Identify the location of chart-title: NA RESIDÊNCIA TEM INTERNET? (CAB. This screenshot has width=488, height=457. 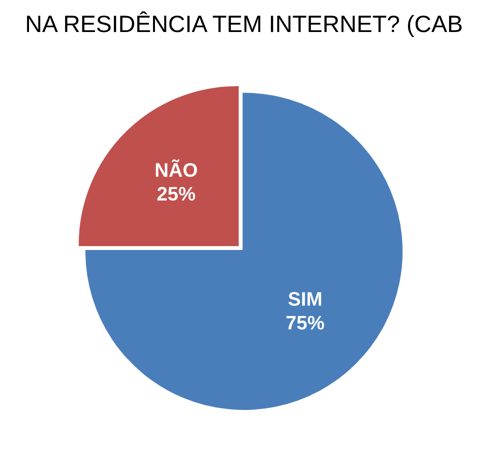
(244, 24).